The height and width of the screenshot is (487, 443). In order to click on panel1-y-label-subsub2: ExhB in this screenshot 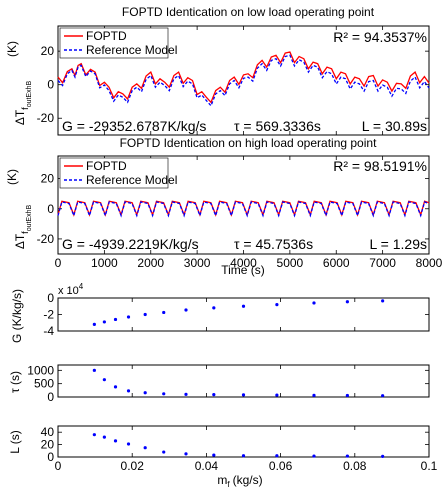, I will do `click(29, 89)`.